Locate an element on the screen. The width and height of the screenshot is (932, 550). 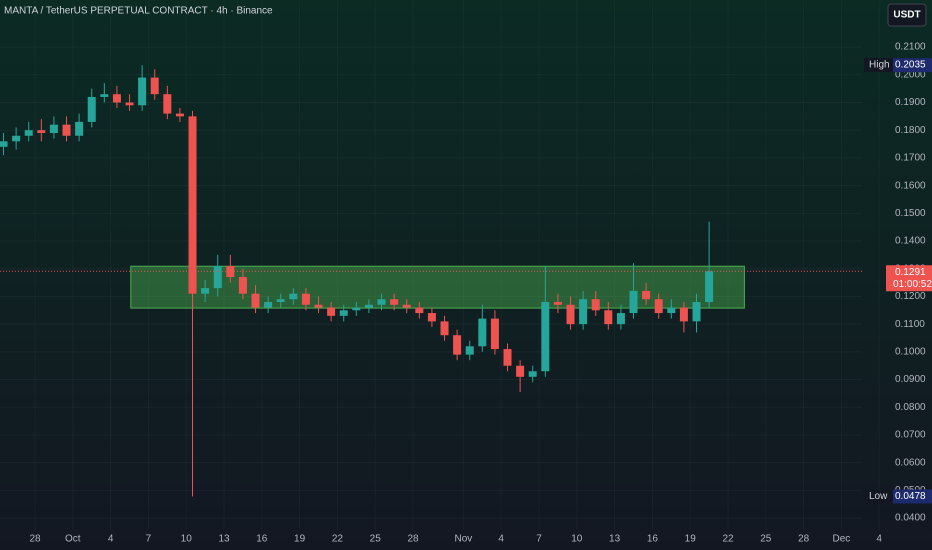
high-marker-label: High is located at coordinates (879, 65).